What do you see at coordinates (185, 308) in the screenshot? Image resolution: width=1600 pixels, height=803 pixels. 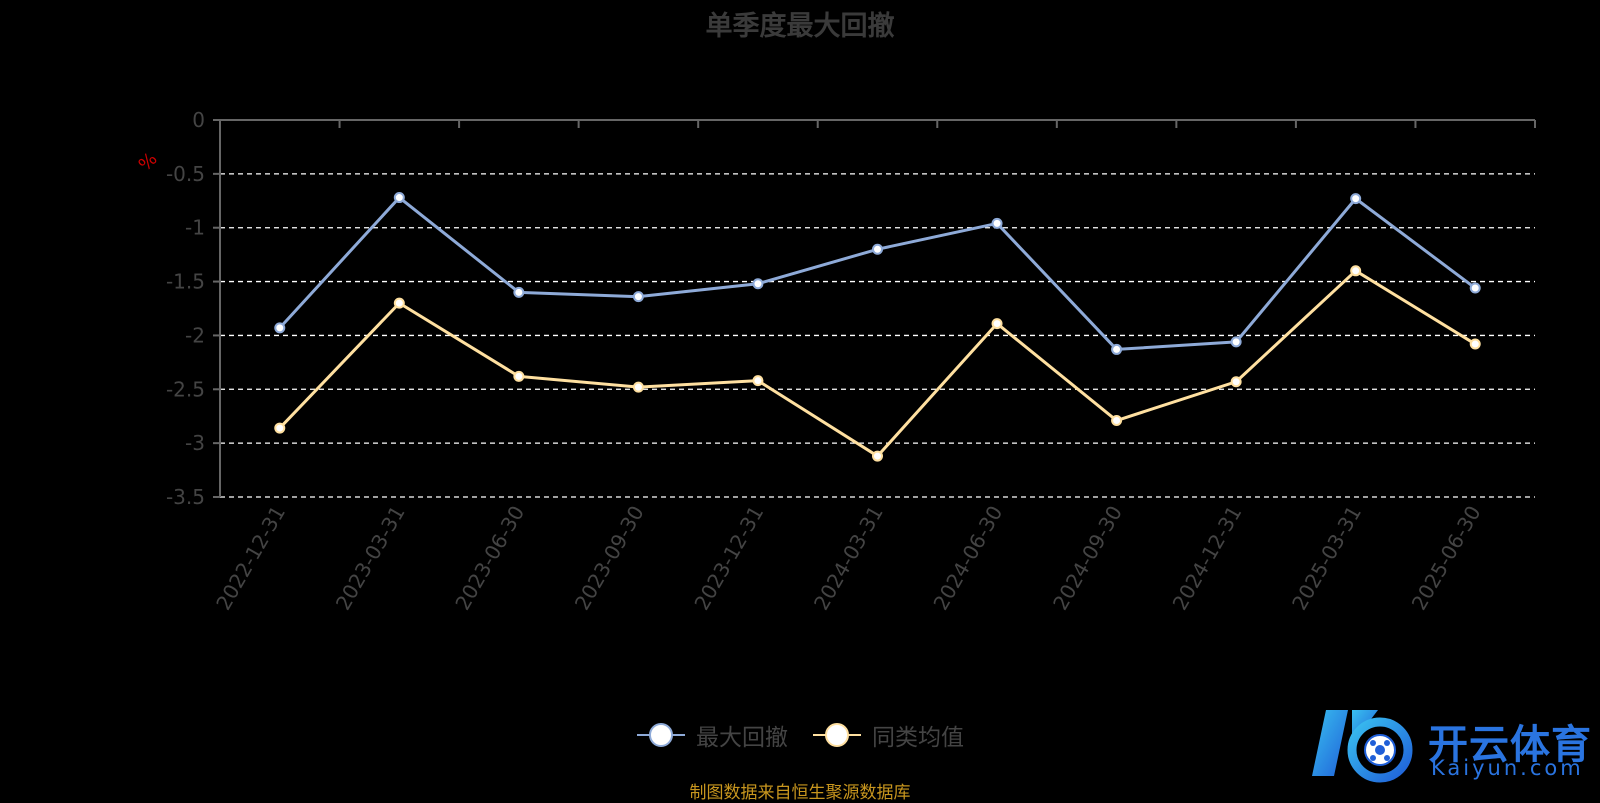 I see `y-tick-labels: 0 -0.5 -1 -1.5 -2 -2.5 -3 -3.5` at bounding box center [185, 308].